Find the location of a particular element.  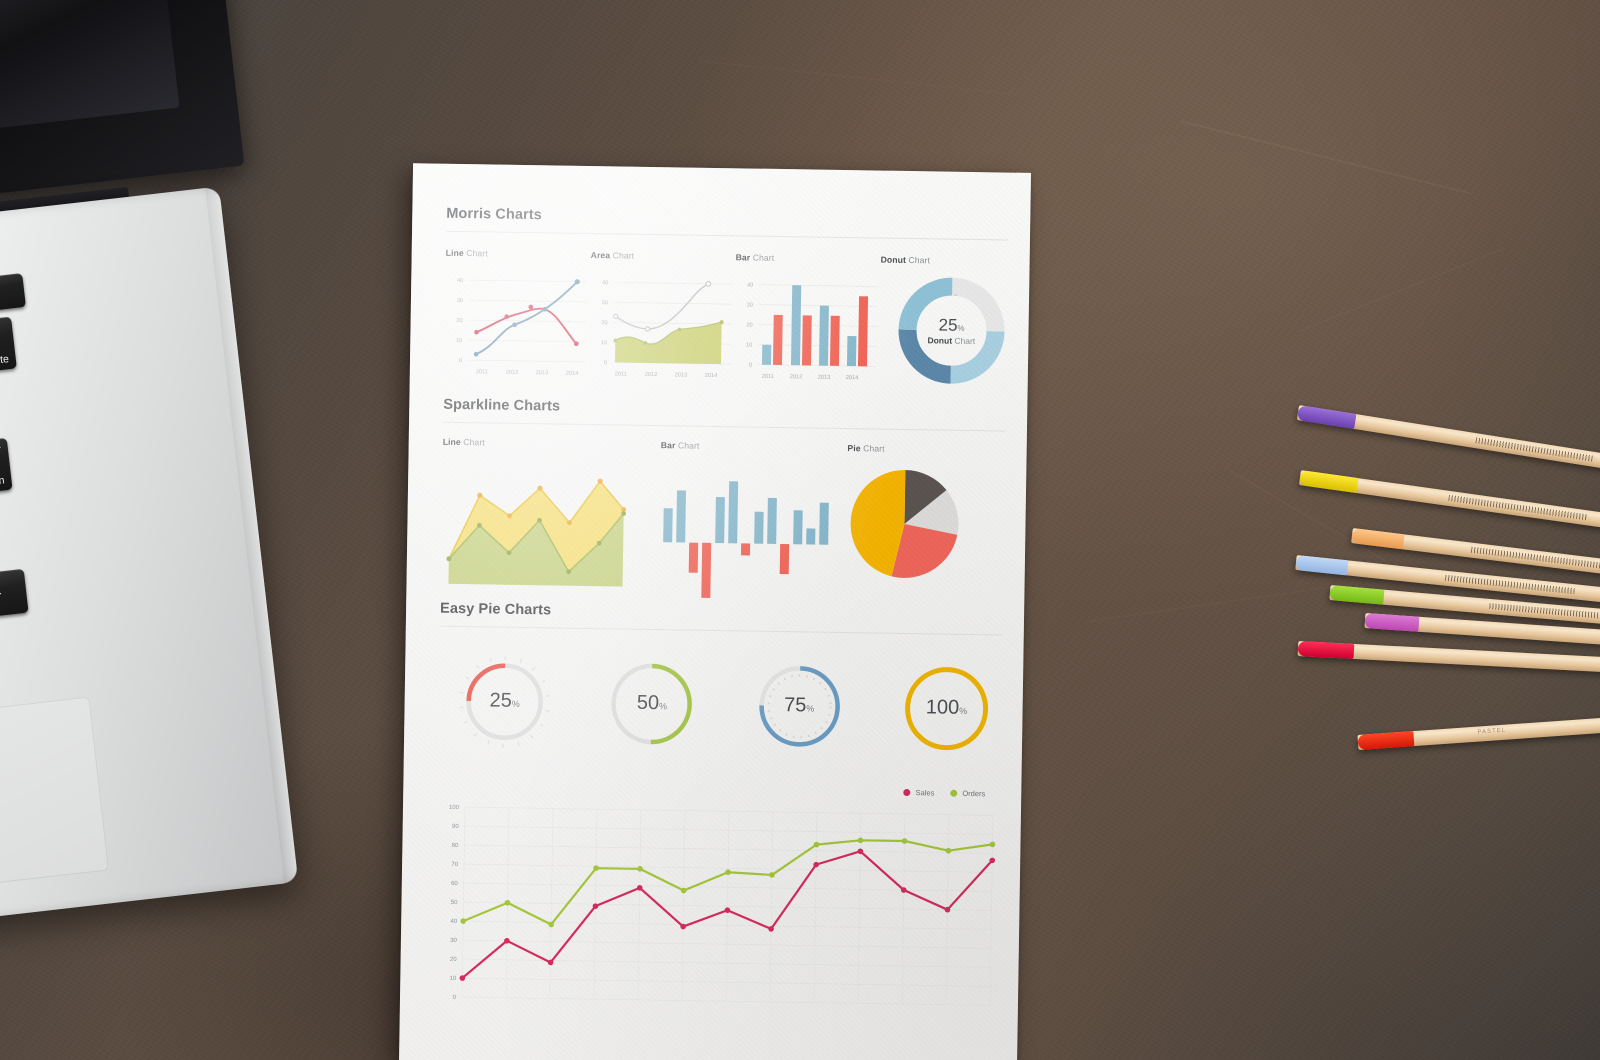

key-delete: delete is located at coordinates (8, 348).